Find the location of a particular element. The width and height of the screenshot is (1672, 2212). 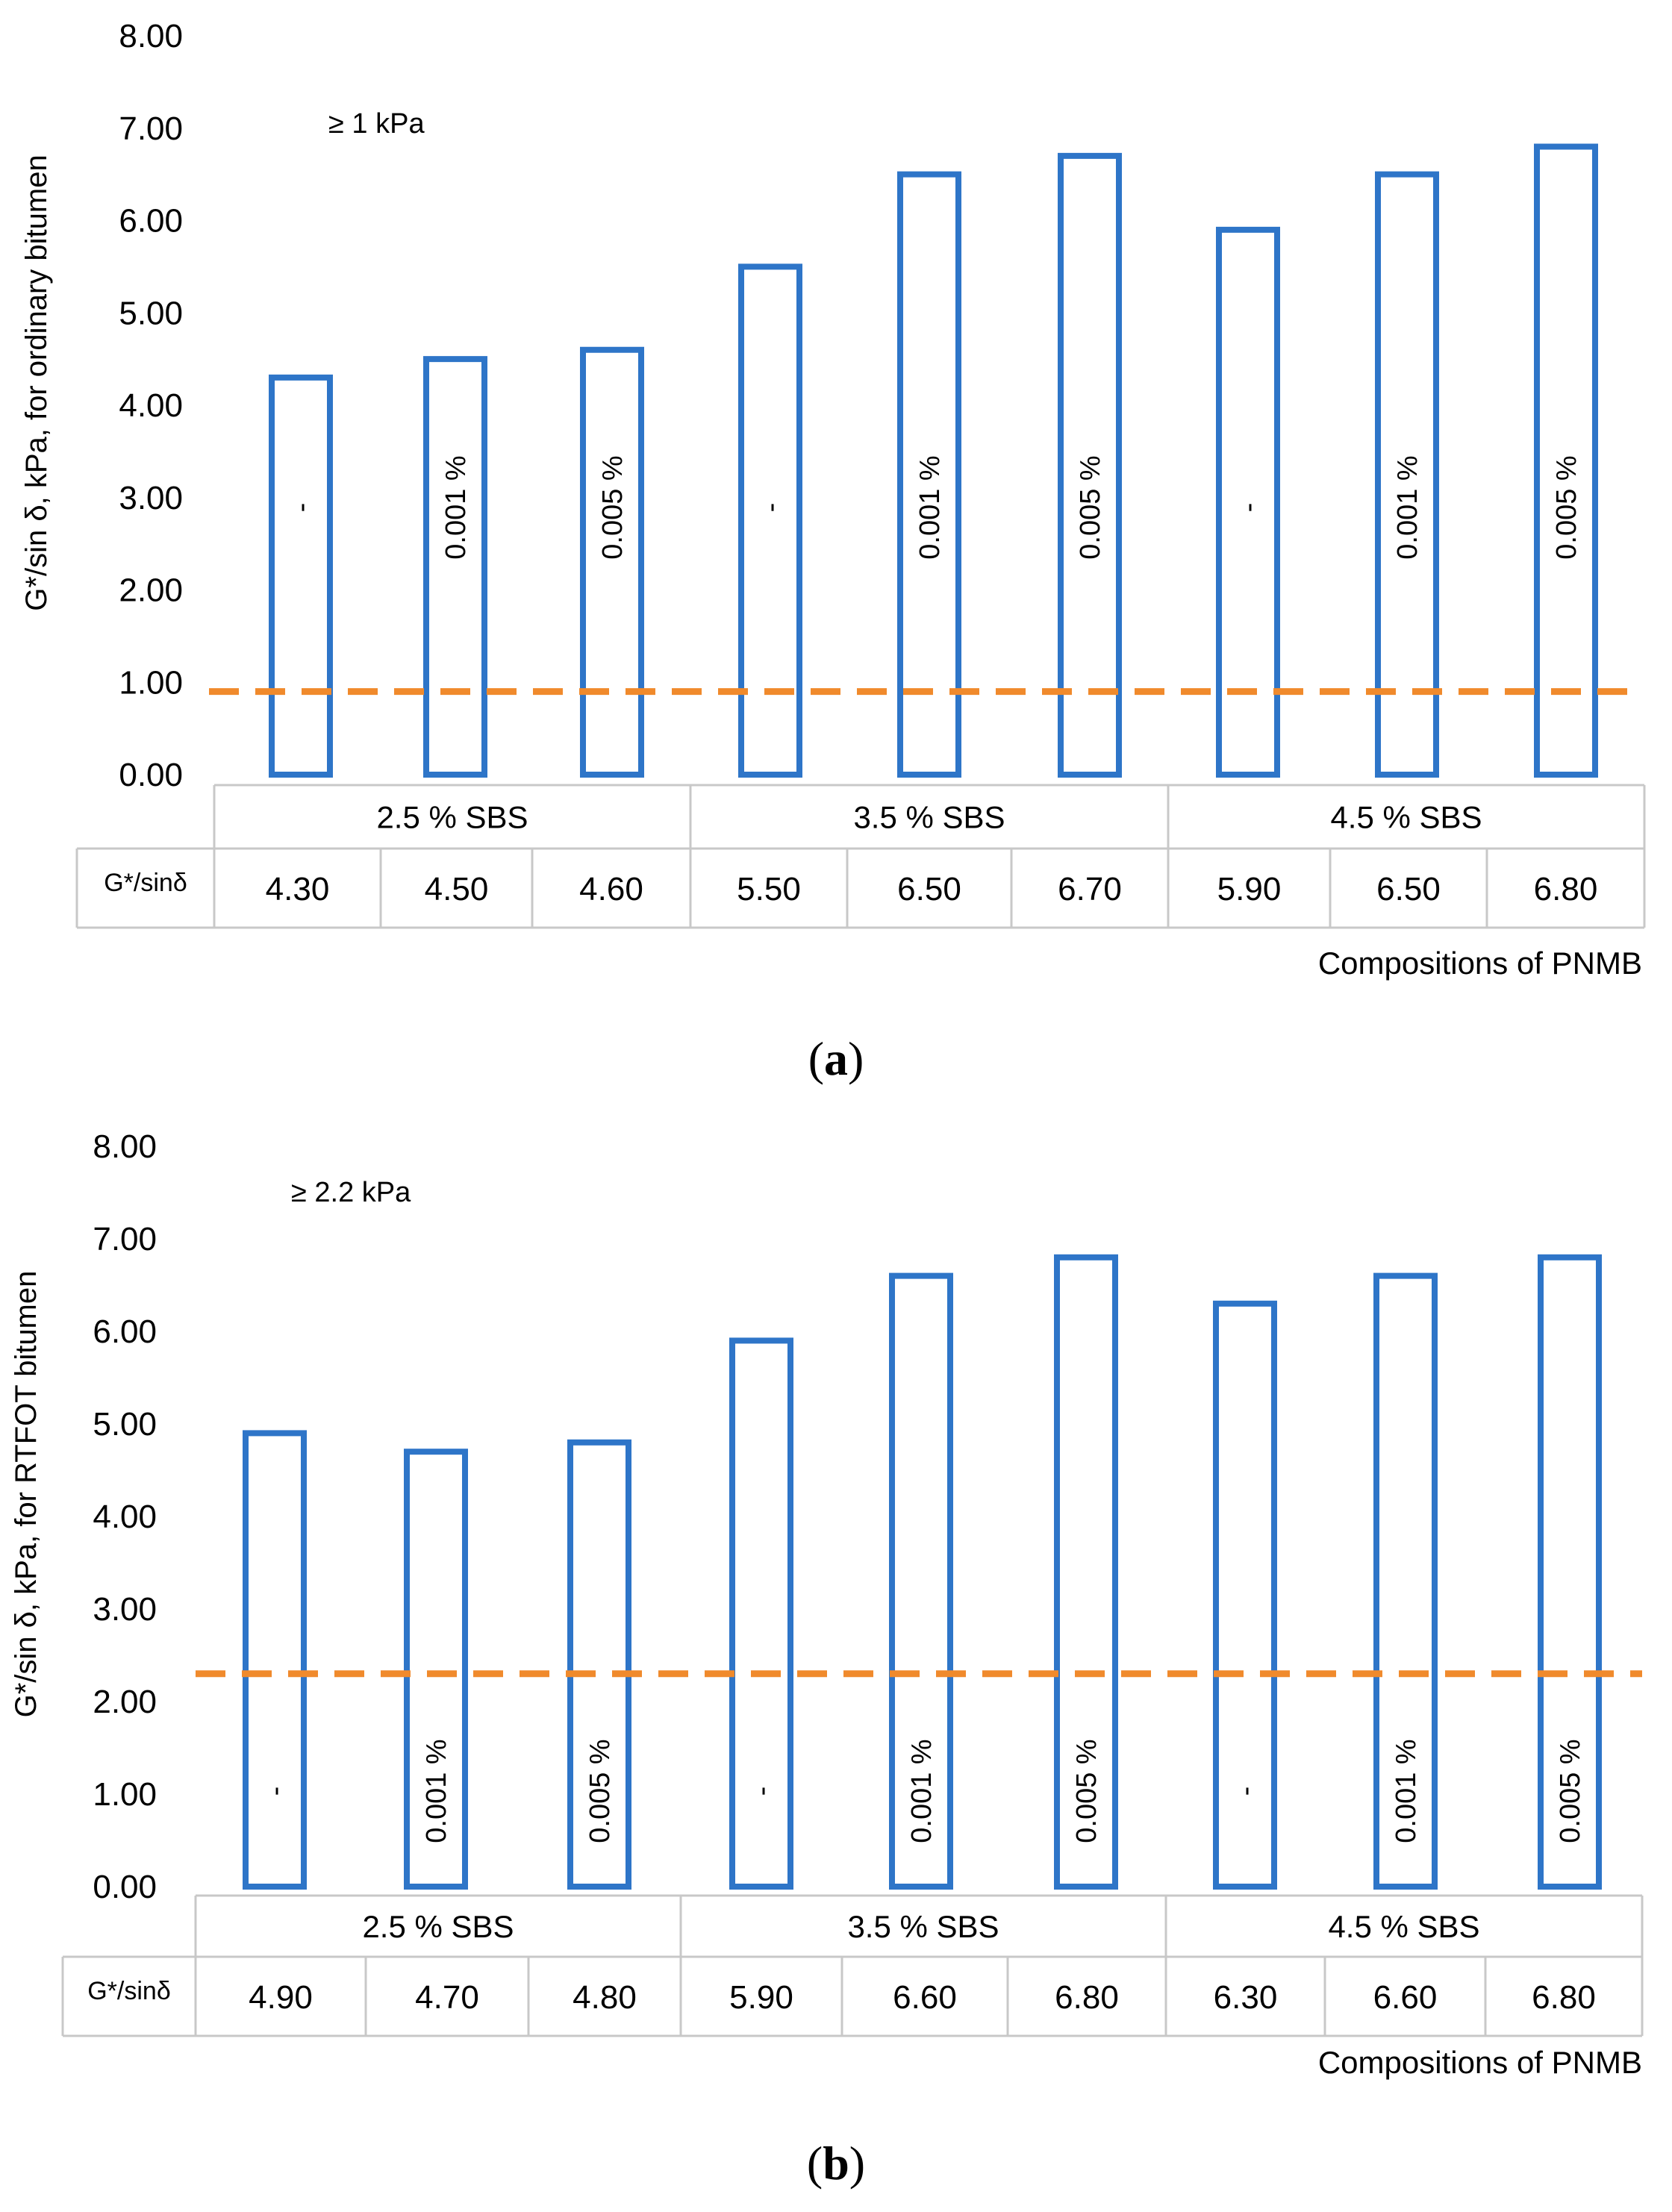

chart-a-y-tick-label: 1.00 is located at coordinates (151, 682).